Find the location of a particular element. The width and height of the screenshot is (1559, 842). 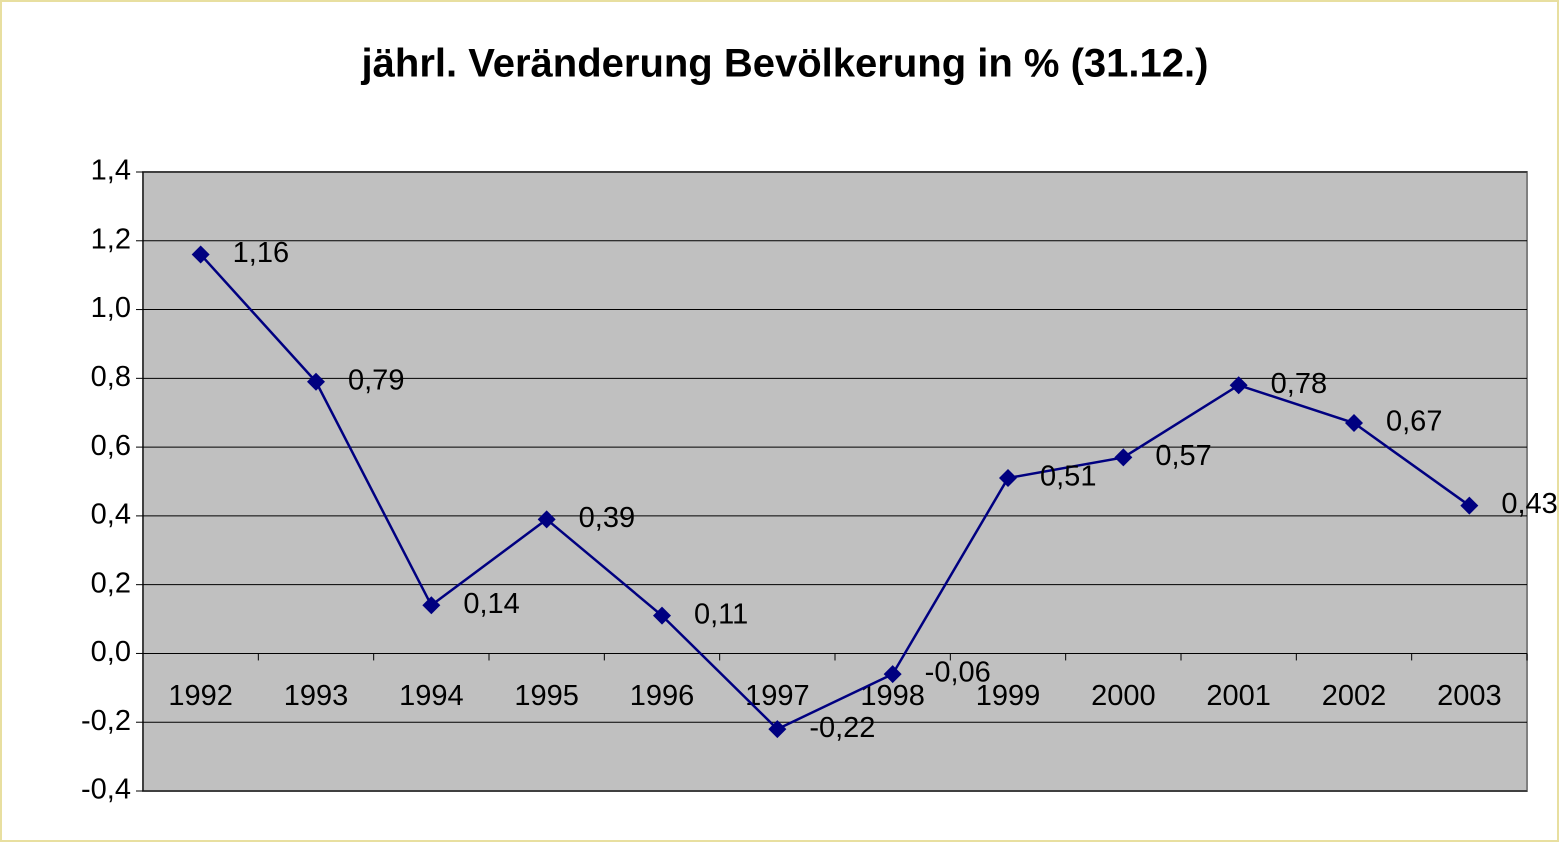

x-tick-label: 2001 is located at coordinates (1238, 696).